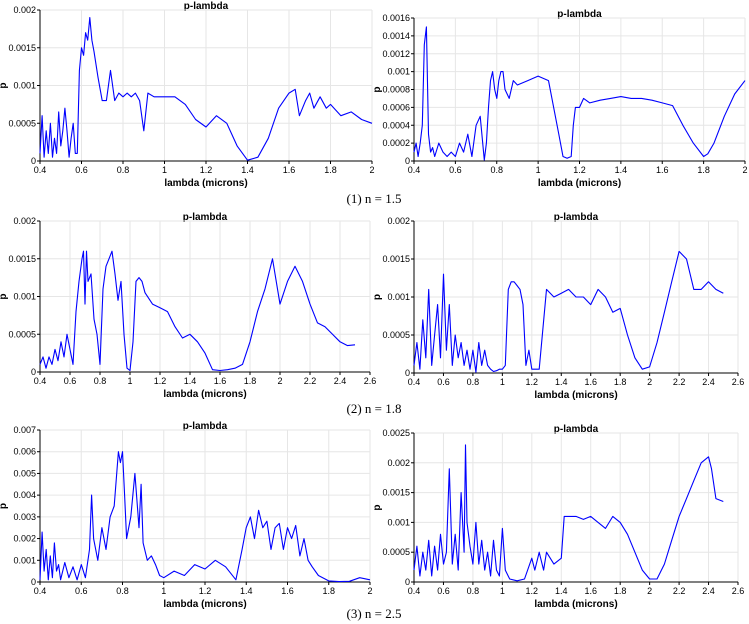 This screenshot has height=624, width=749. I want to click on y-tick-label: 0.003, so click(24, 517).